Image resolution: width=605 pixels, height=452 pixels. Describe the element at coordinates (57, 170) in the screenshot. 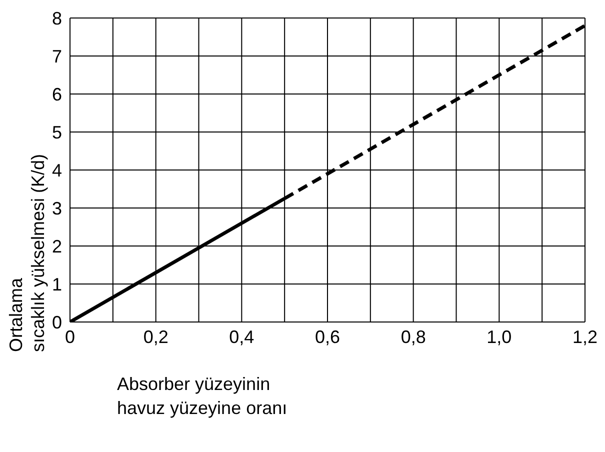

I see `y-tick-label: 4` at that location.